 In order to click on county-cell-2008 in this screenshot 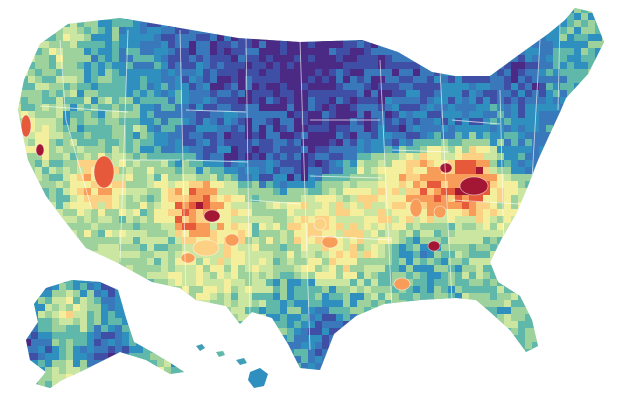, I will do `click(228, 171)`.